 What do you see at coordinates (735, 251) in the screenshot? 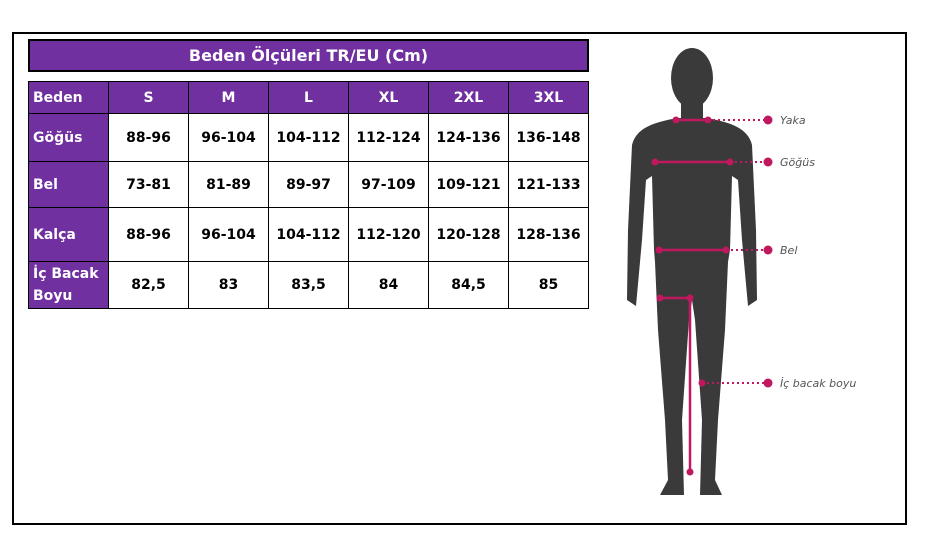
I see `leader-lines` at bounding box center [735, 251].